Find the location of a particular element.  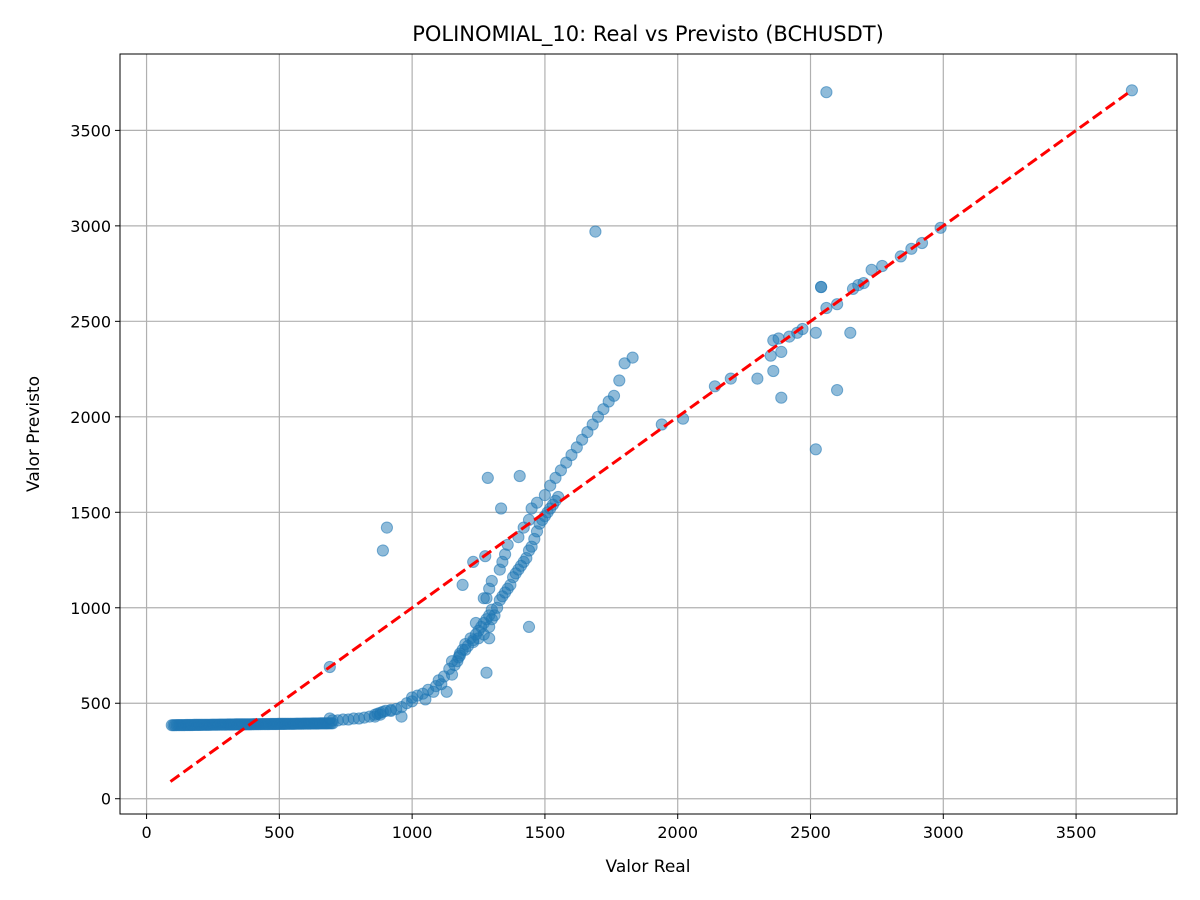

y-tick-label: 0 is located at coordinates (106, 799).